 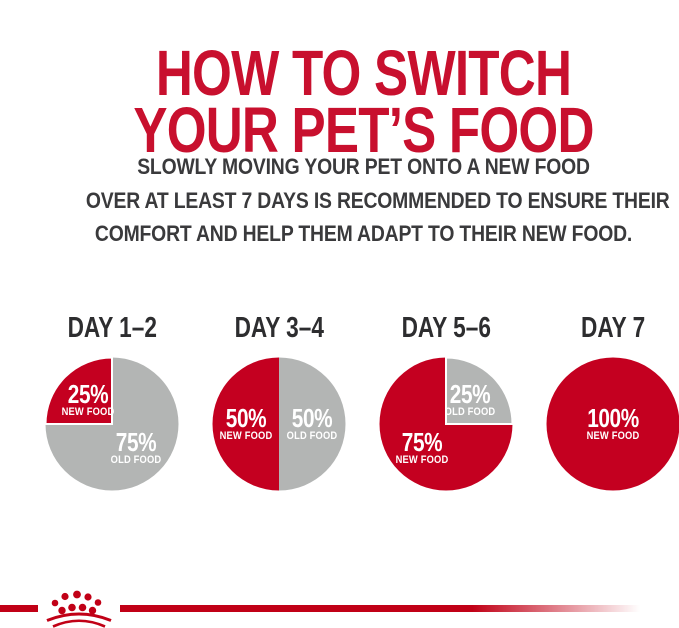 I want to click on pie-slice-label: 100% NEW FOOD, so click(x=613, y=422).